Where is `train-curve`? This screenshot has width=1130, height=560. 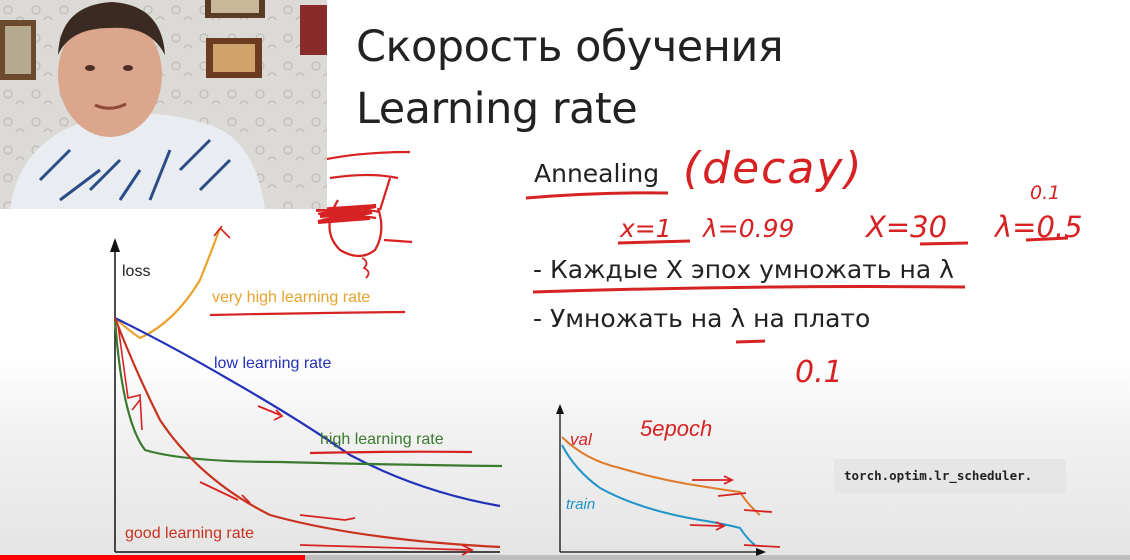
train-curve is located at coordinates (658, 495).